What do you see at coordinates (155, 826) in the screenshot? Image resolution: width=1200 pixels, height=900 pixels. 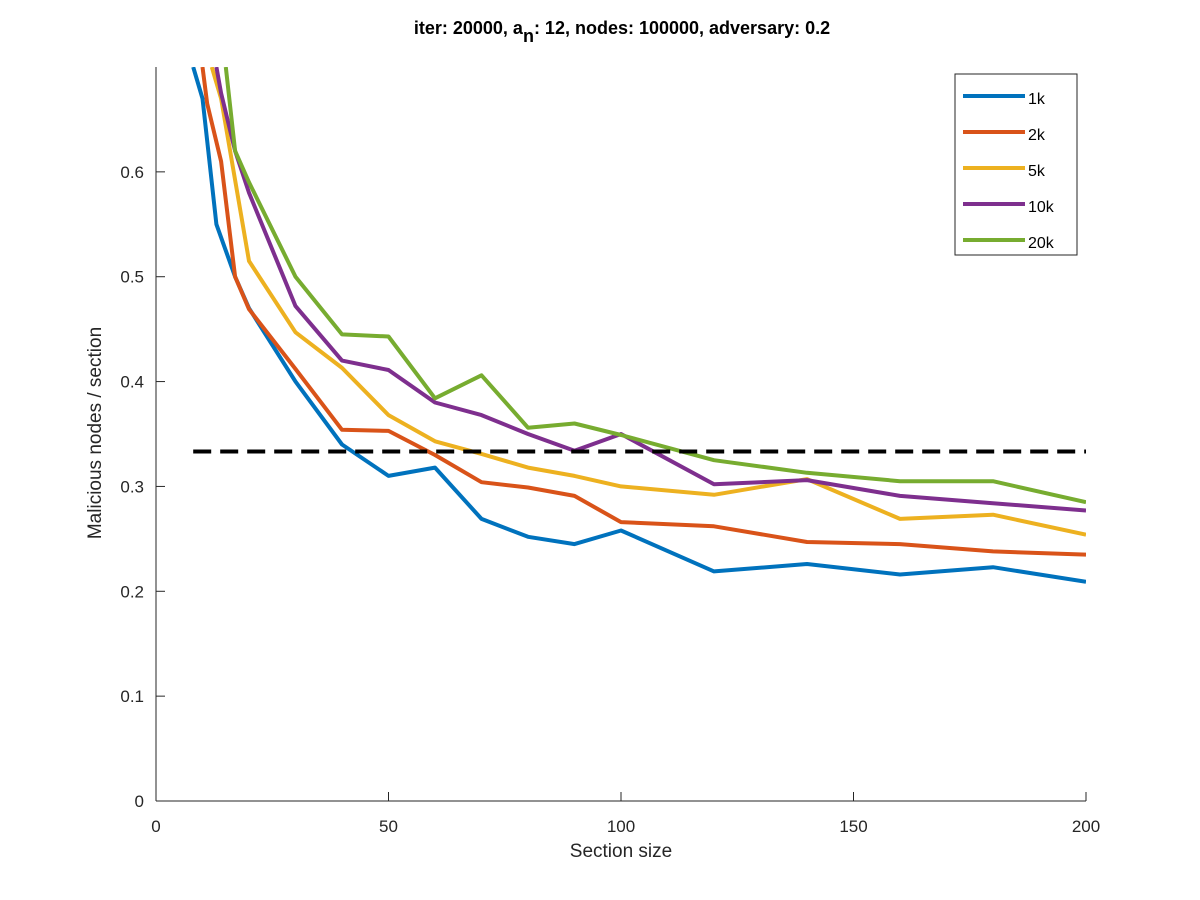 I see `x-tick-label: 0` at bounding box center [155, 826].